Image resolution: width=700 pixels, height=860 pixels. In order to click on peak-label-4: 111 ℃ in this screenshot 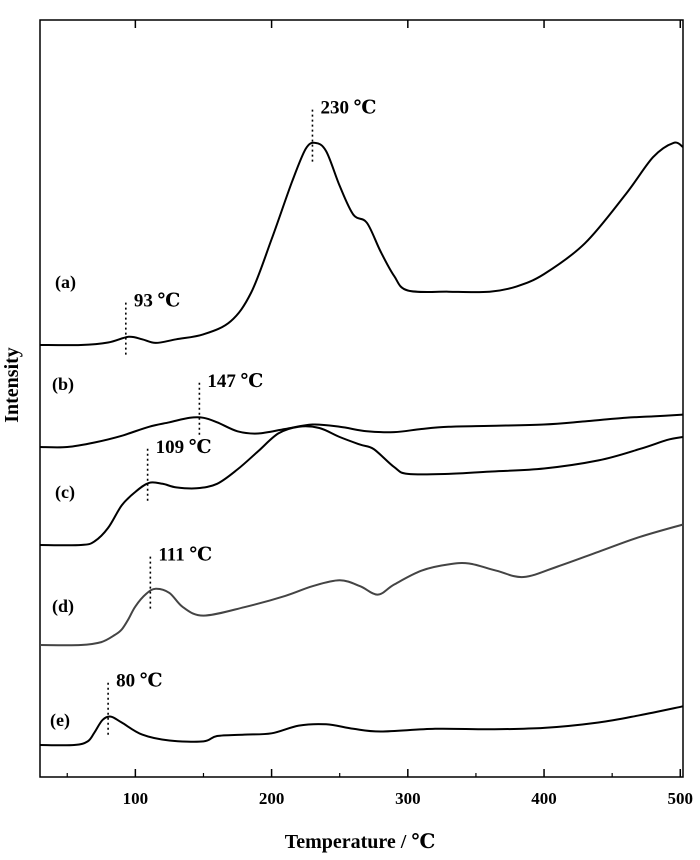, I will do `click(185, 555)`.